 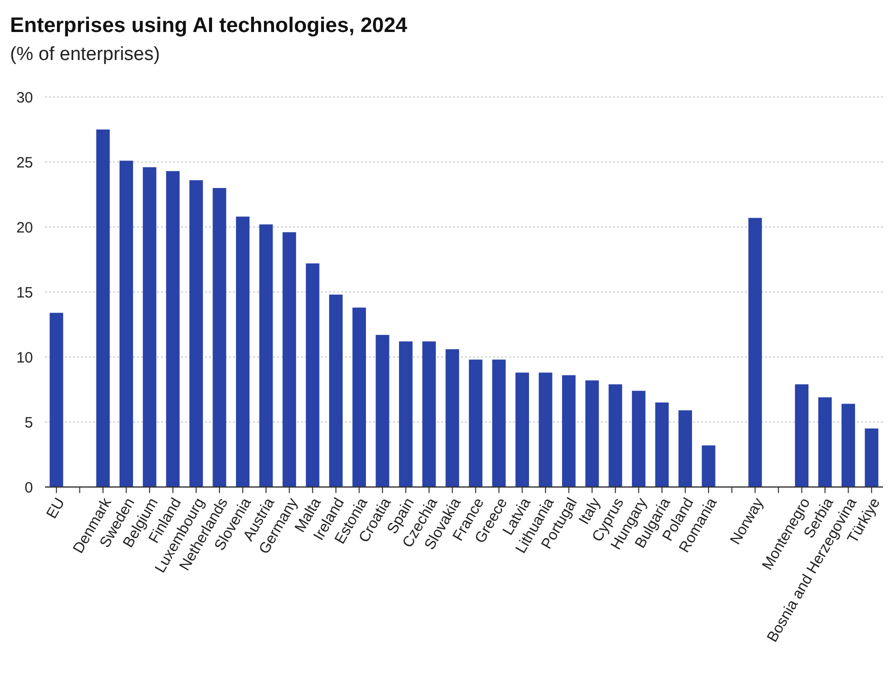 What do you see at coordinates (55, 508) in the screenshot?
I see `x-tick-label: EU` at bounding box center [55, 508].